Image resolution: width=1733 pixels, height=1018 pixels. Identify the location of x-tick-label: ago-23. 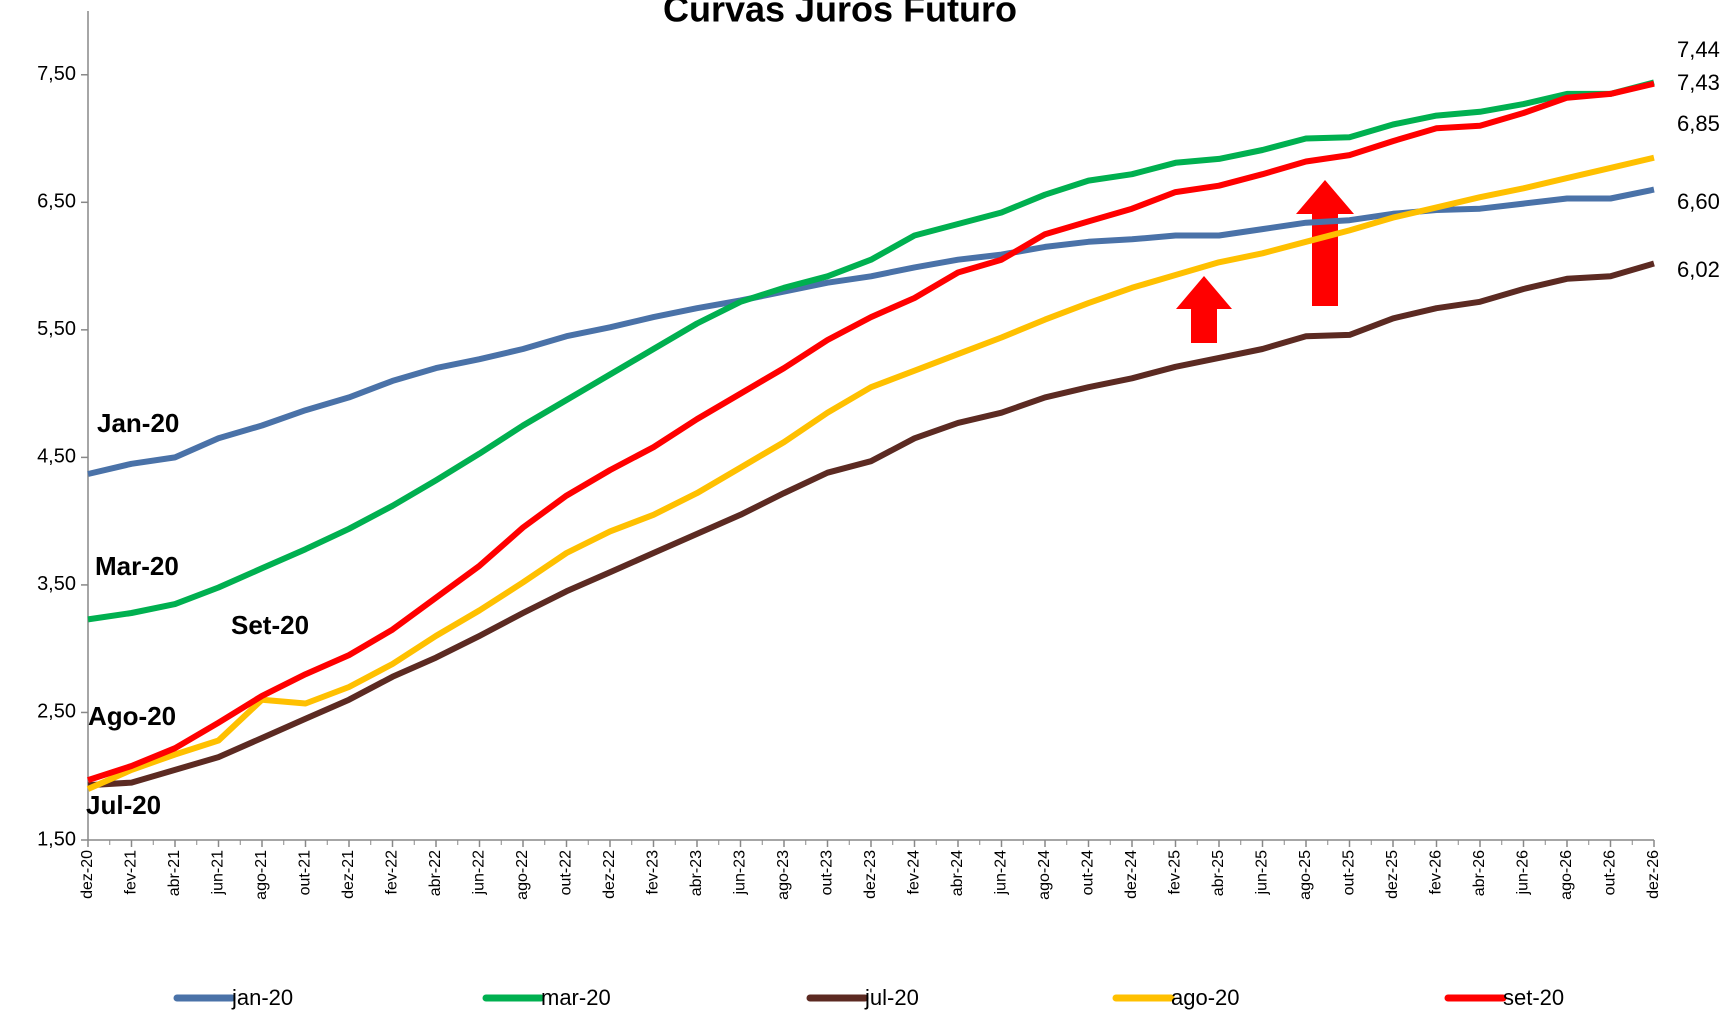
(783, 875).